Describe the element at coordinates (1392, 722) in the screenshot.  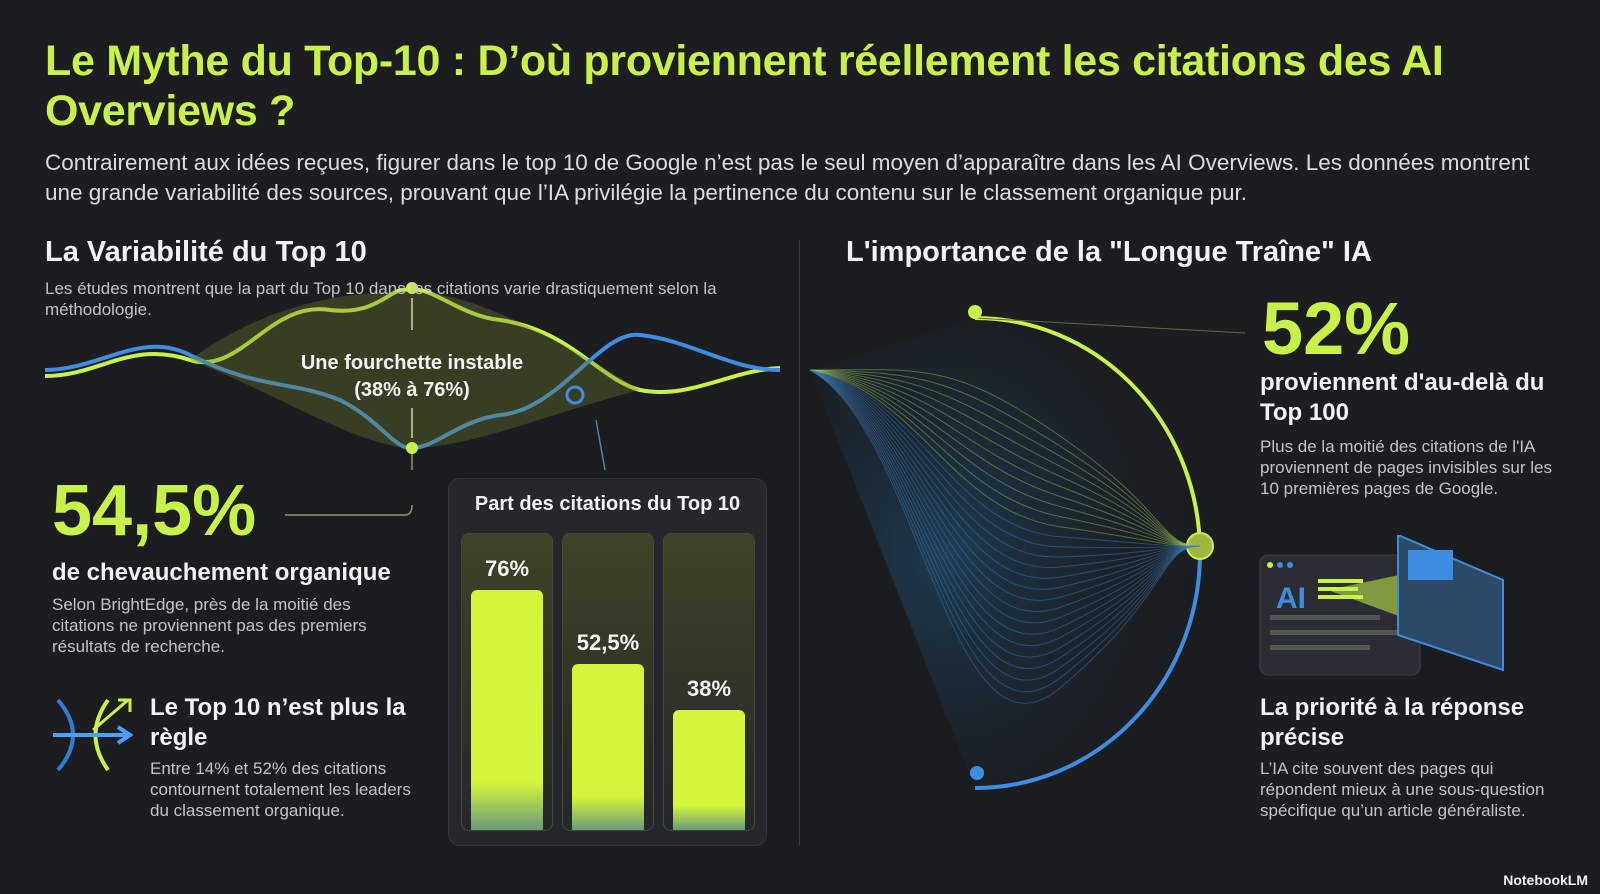
I see `callout-title: La priorité à la réponse précise` at that location.